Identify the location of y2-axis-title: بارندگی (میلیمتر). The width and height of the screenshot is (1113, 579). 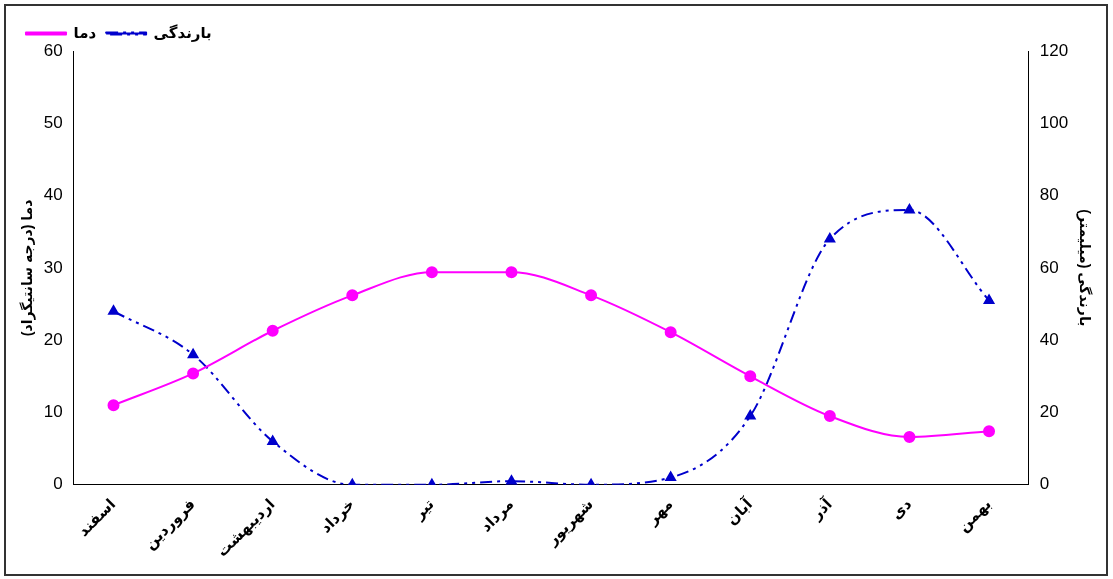
(1084, 268).